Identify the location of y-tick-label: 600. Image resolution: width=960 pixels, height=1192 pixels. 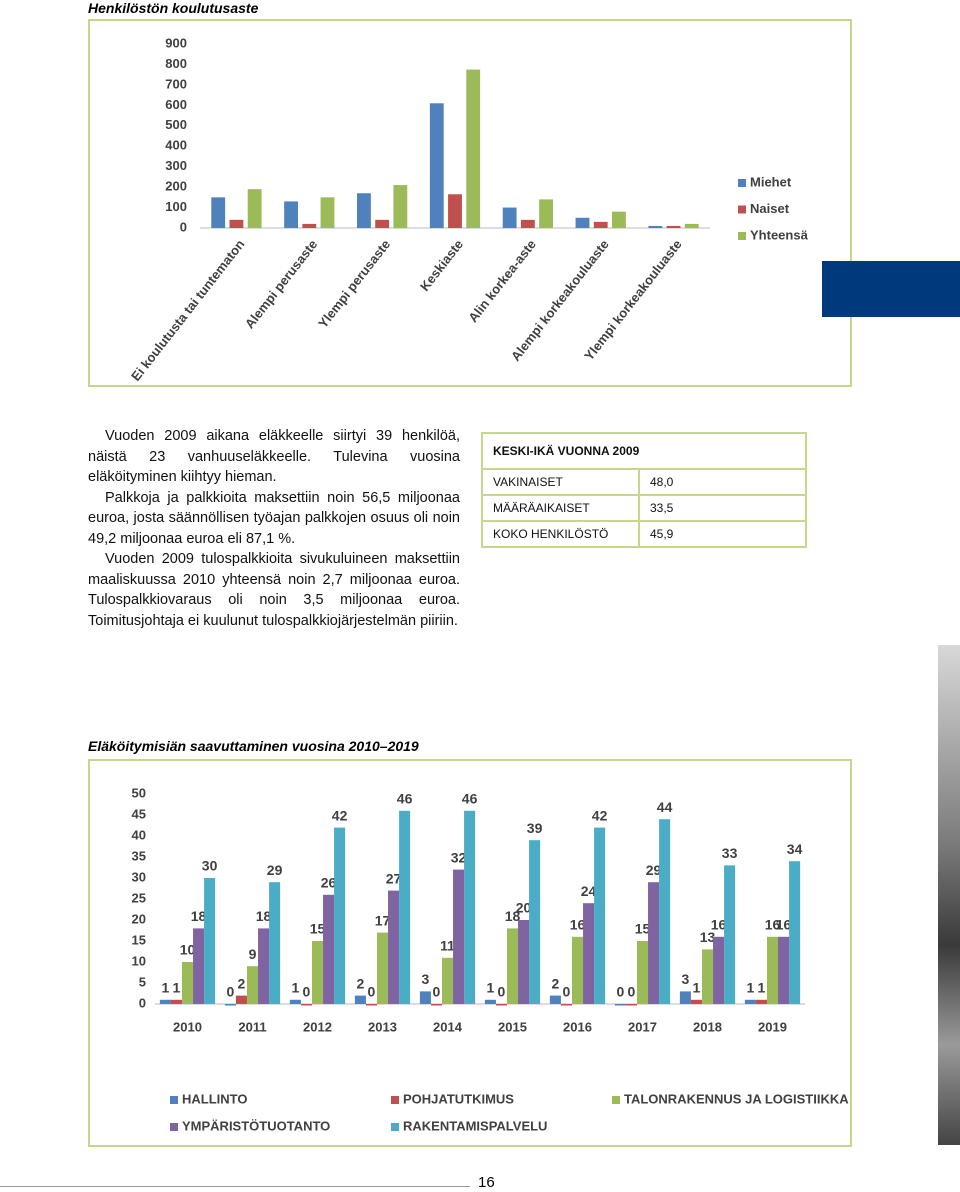
(176, 104).